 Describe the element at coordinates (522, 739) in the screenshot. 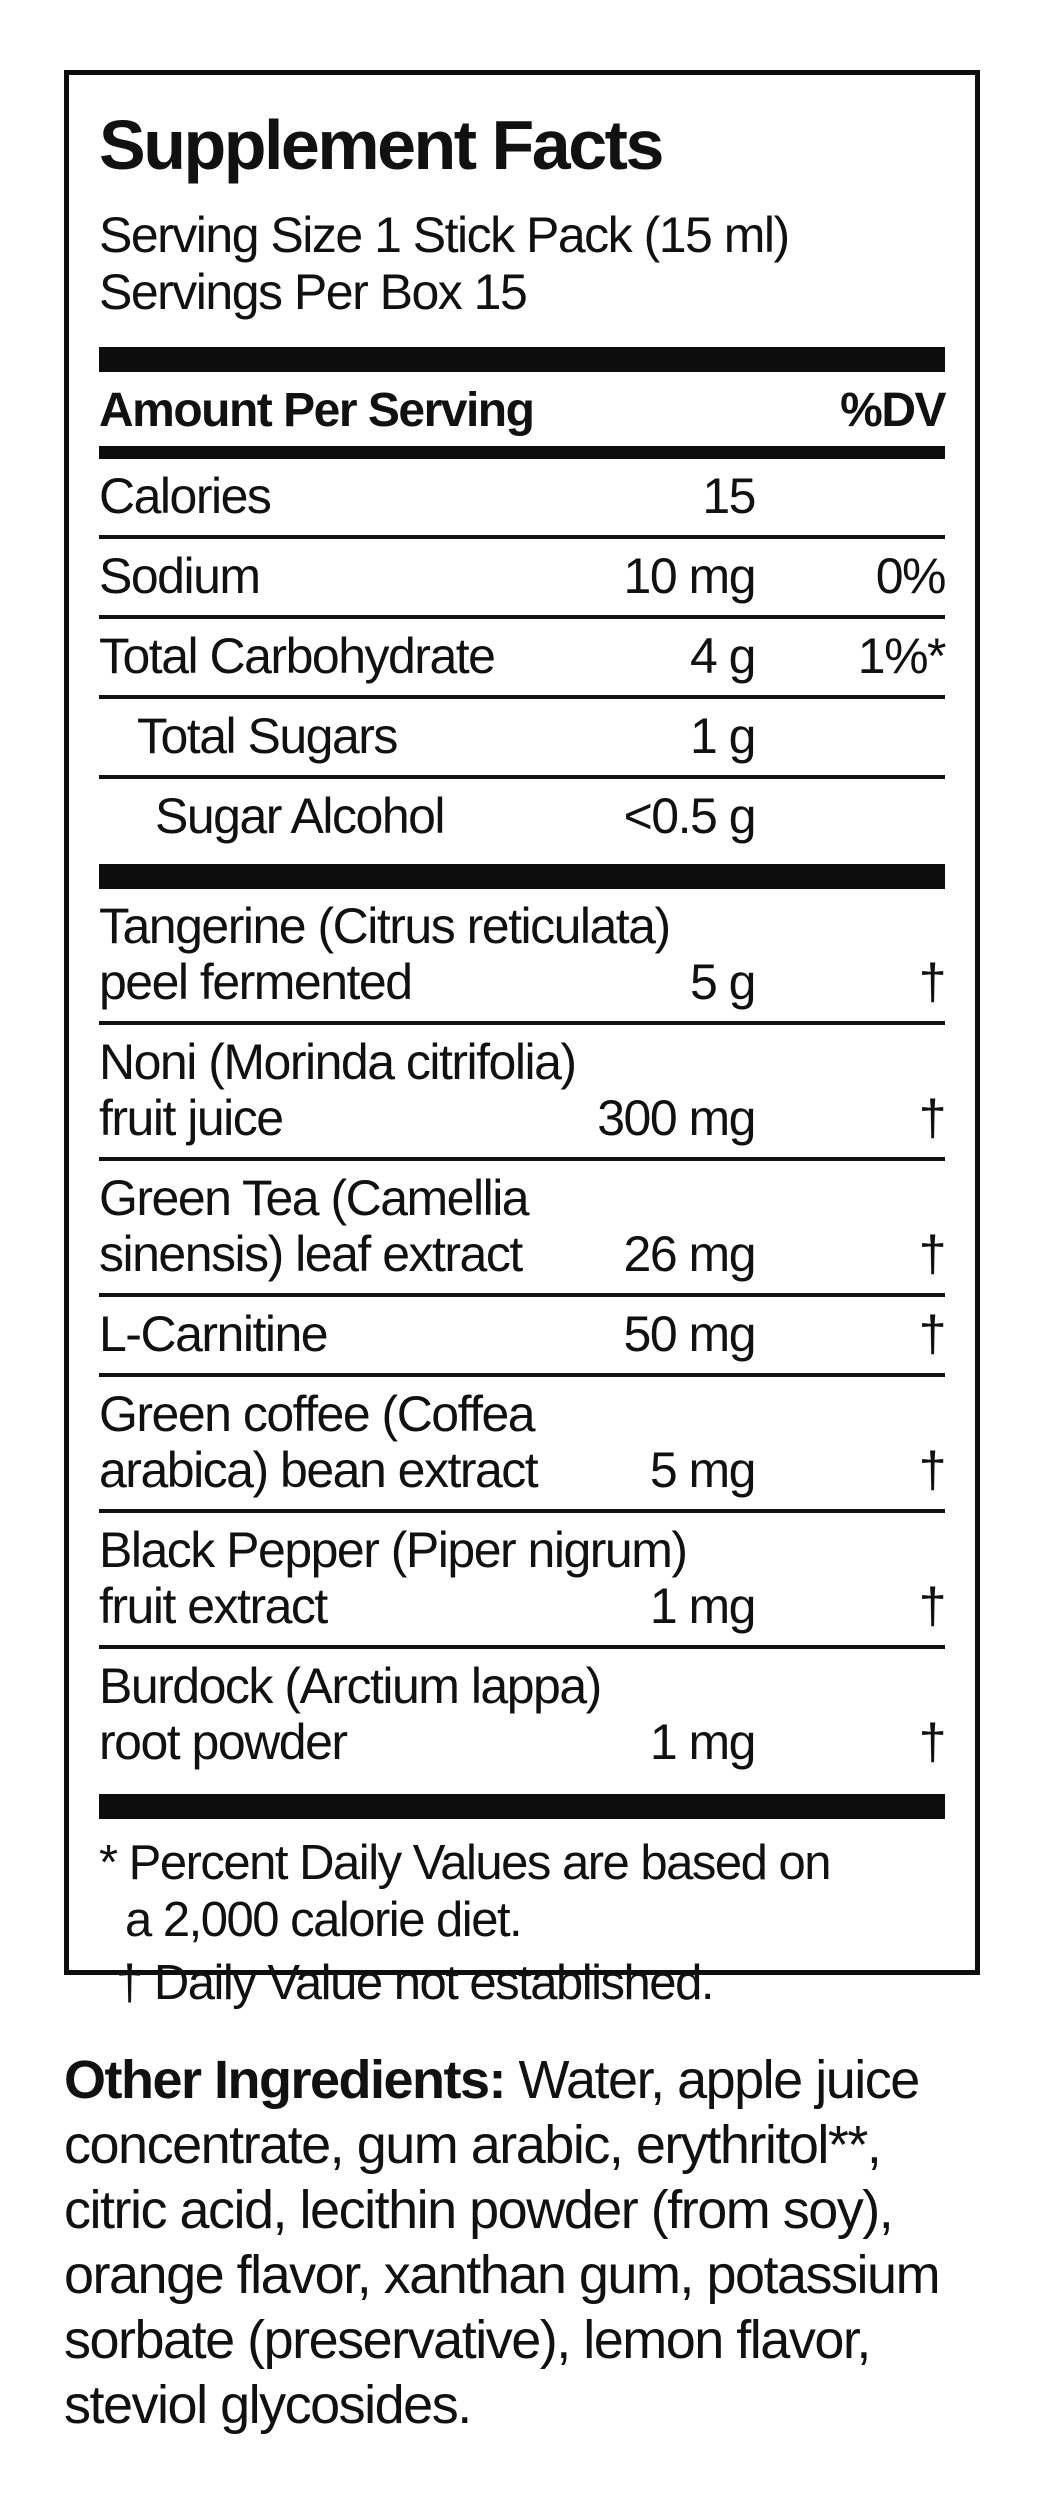

I see `nutrient-row-total-sugars: Total Sugars 1 g` at that location.